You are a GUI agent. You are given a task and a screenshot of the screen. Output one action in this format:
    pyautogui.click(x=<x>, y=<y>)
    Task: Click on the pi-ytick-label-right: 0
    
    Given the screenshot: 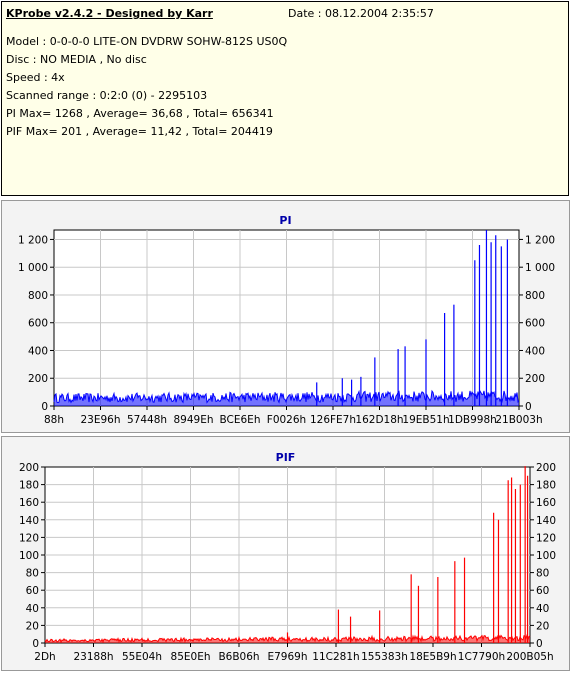 What is the action you would take?
    pyautogui.click(x=528, y=407)
    